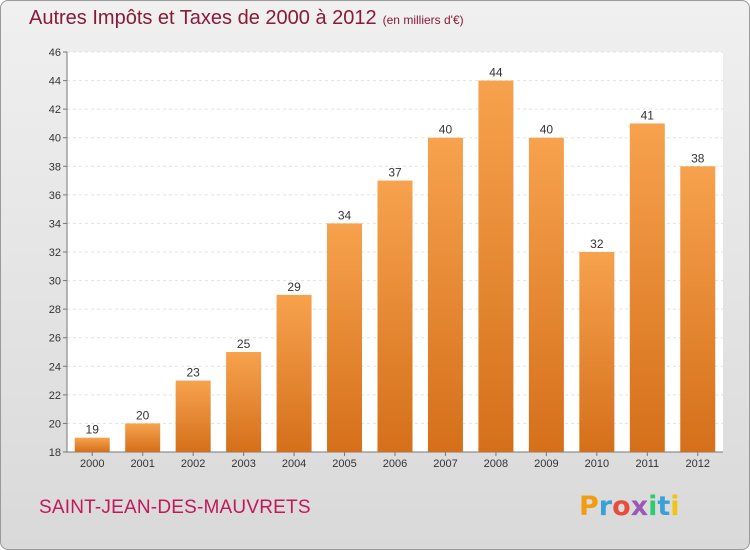  I want to click on y-tick-label: 38, so click(55, 167).